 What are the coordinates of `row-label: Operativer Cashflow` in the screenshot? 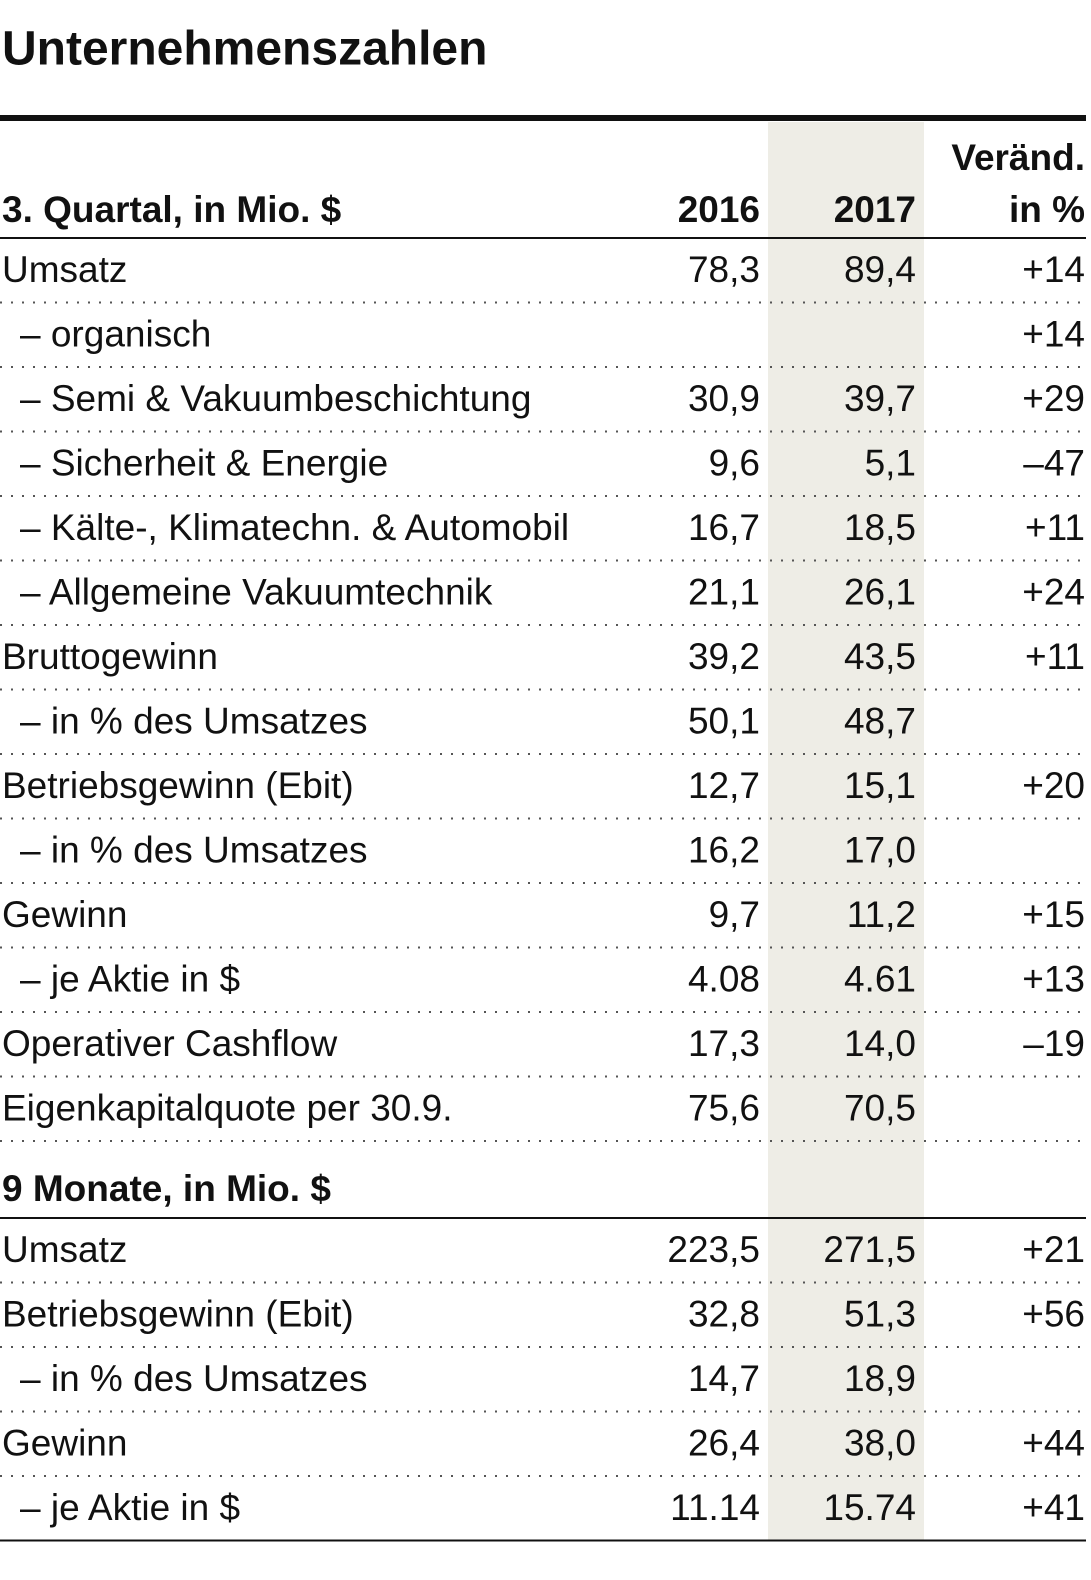 It's located at (169, 1043).